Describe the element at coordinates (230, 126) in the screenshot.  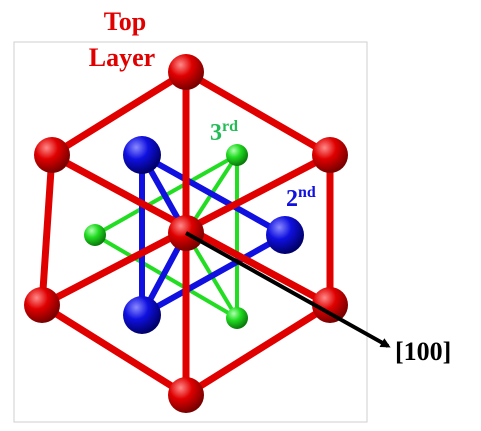
I see `third-sup: rd` at that location.